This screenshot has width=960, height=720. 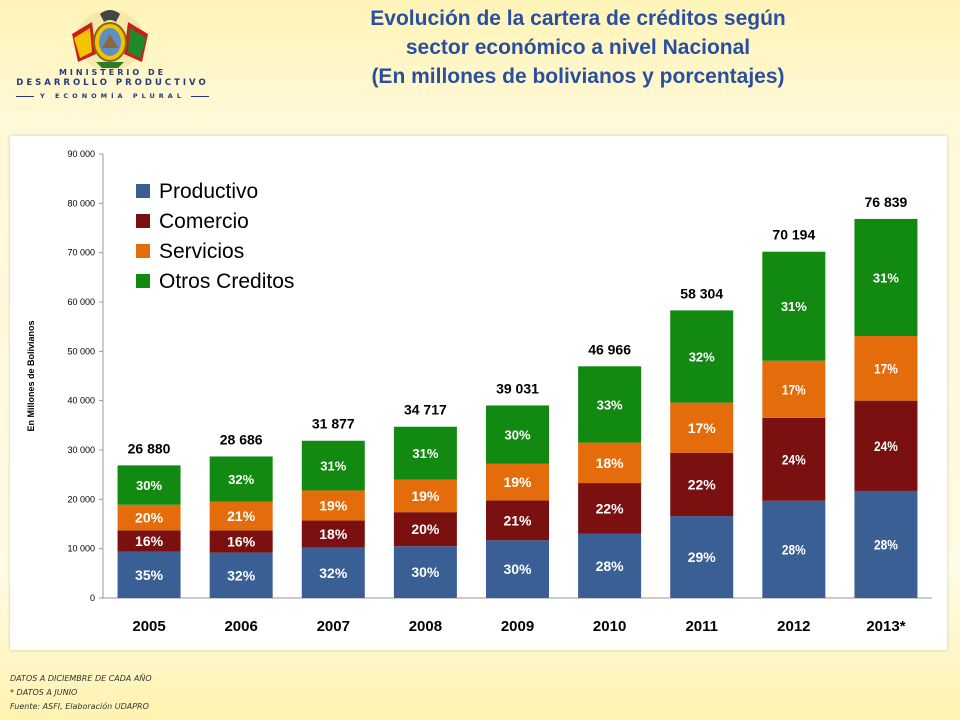 I want to click on y-tick-label: 50 000, so click(x=81, y=351).